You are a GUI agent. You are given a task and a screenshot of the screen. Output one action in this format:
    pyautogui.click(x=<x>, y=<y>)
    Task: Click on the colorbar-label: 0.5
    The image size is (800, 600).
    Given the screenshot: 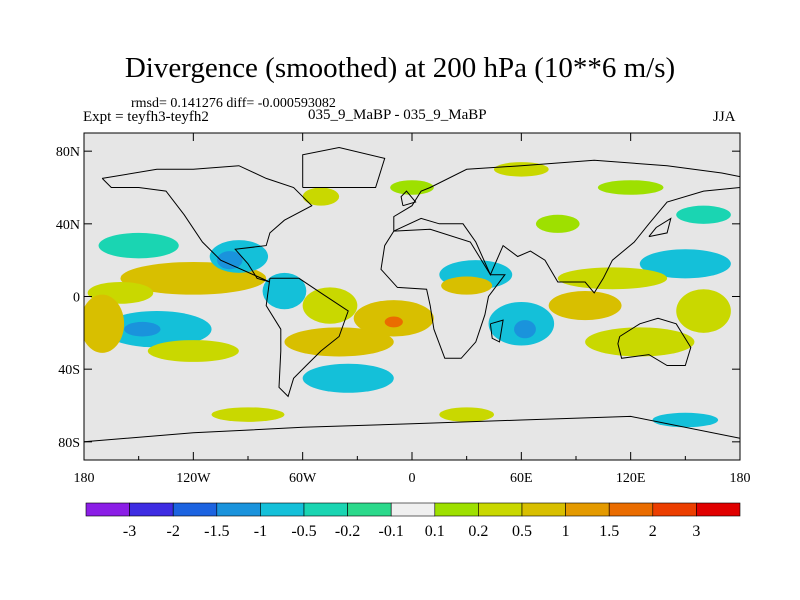 What is the action you would take?
    pyautogui.click(x=522, y=531)
    